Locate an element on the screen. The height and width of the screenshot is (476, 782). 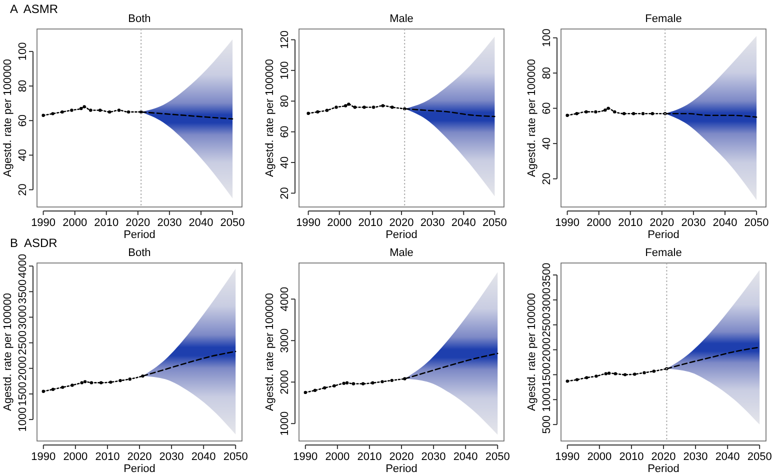
y-tick-label: 120 is located at coordinates (285, 39).